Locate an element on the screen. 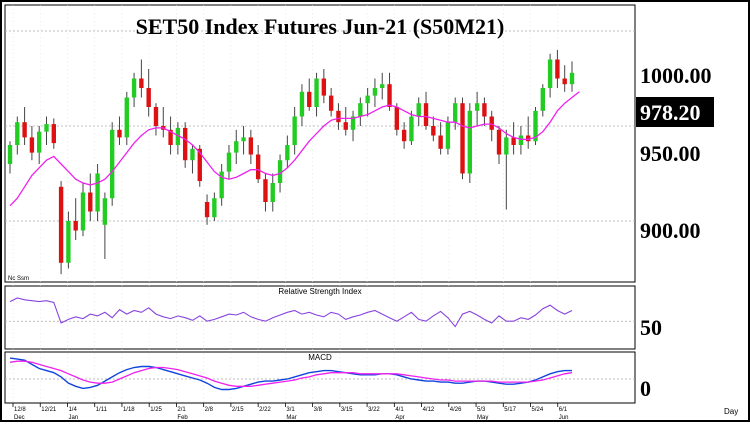 Image resolution: width=750 pixels, height=427 pixels. rsi-title: Relative Strength Index is located at coordinates (319, 291).